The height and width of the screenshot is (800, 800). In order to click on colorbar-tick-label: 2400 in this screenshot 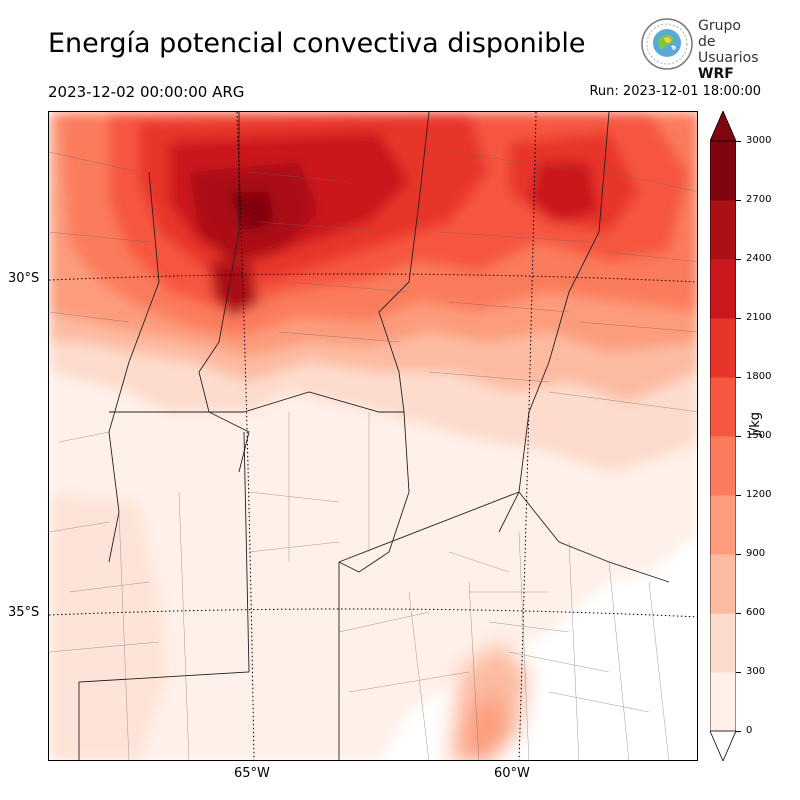, I will do `click(759, 258)`.